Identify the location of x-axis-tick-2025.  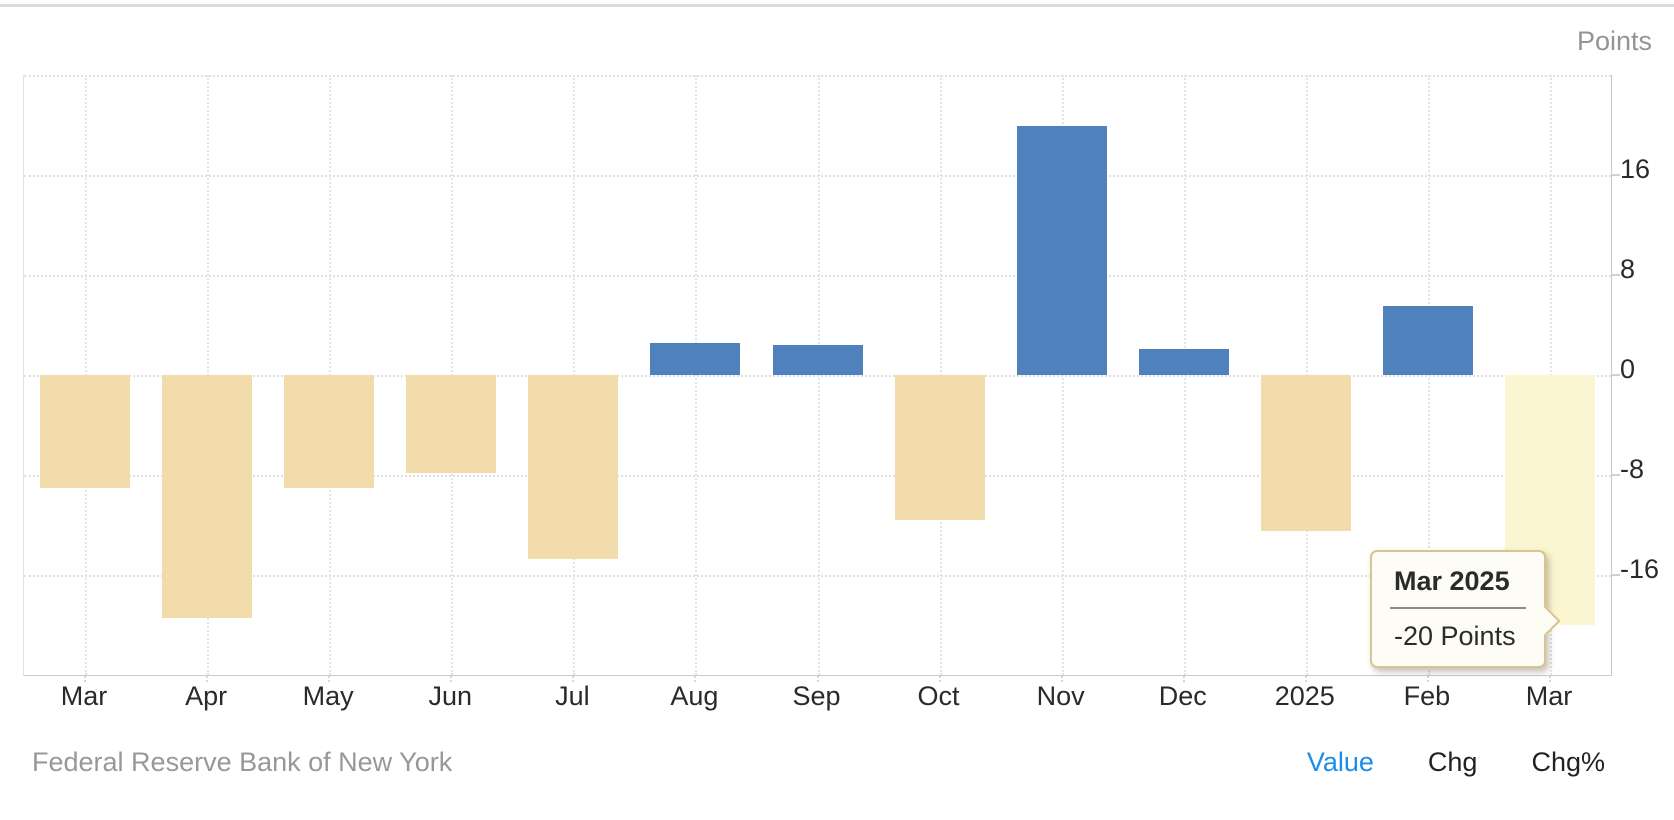
(1305, 679).